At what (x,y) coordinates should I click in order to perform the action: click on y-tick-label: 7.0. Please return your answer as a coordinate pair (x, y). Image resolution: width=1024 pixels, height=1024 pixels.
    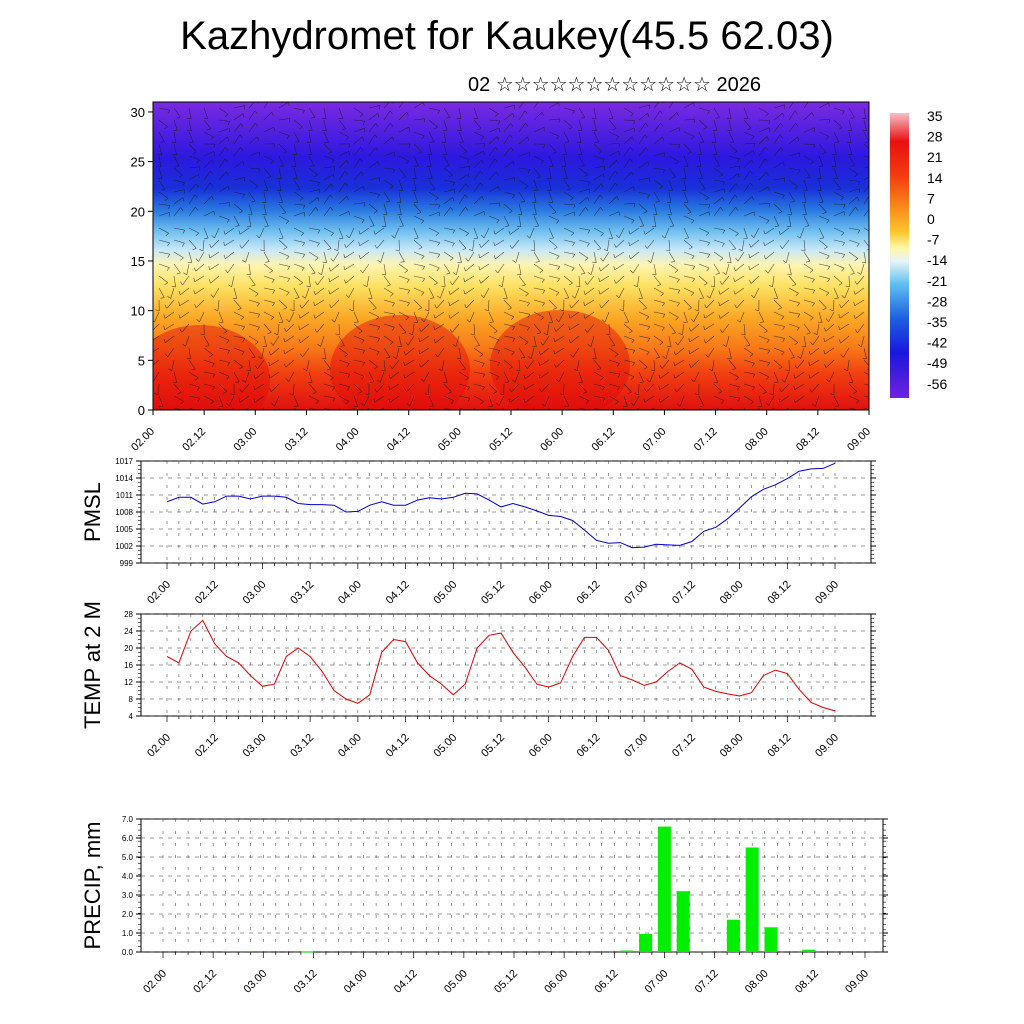
    Looking at the image, I should click on (128, 819).